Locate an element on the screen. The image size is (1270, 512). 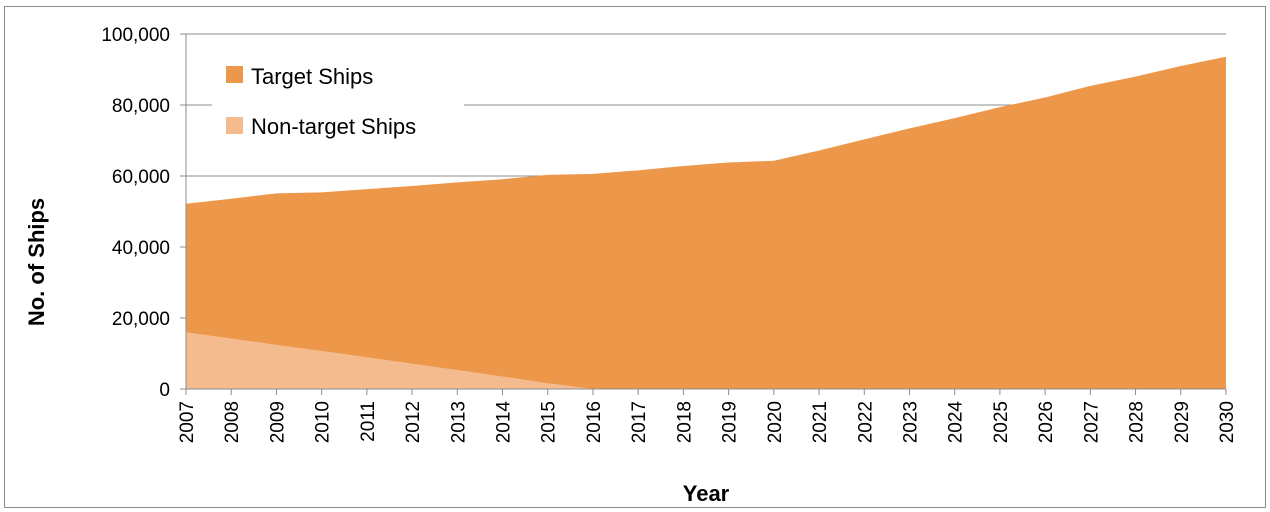
x-tick-label-2025: 2025 is located at coordinates (1001, 422).